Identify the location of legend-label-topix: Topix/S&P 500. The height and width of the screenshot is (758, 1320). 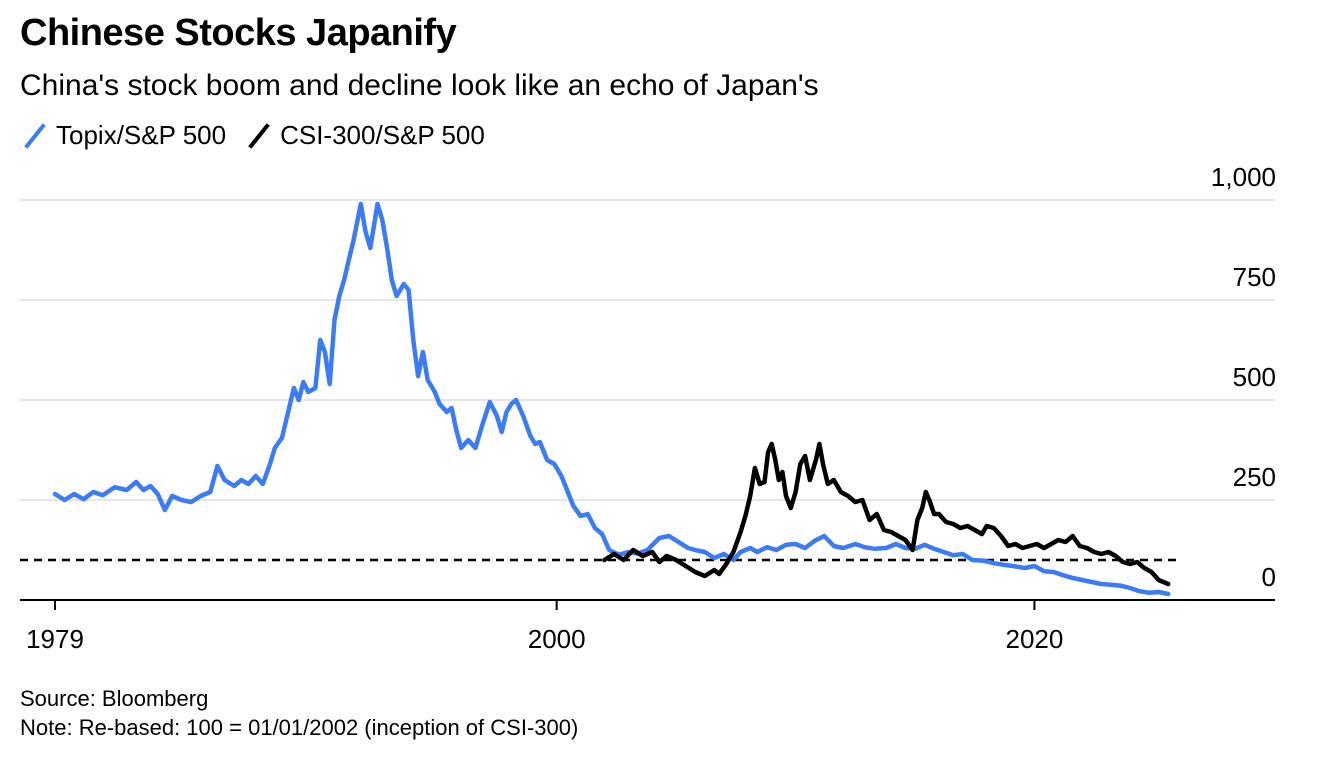
(141, 135).